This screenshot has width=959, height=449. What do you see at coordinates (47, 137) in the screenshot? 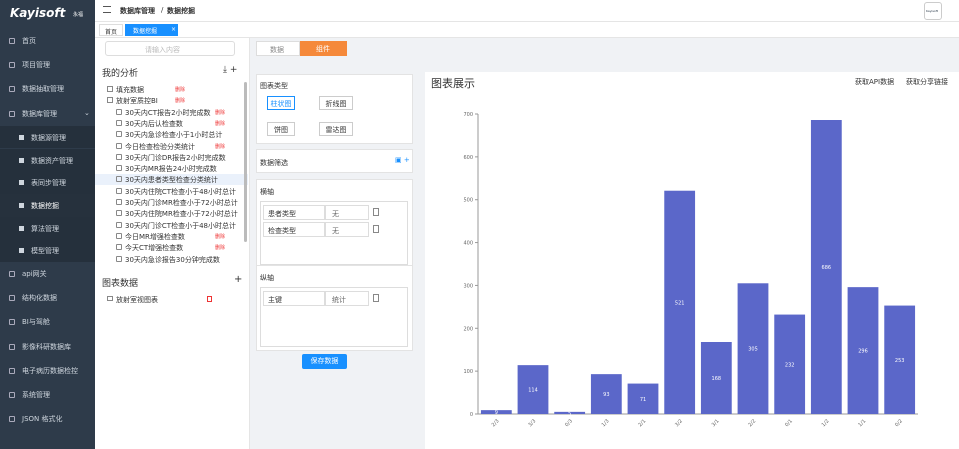
I see `submenu-item: 数据源管理` at bounding box center [47, 137].